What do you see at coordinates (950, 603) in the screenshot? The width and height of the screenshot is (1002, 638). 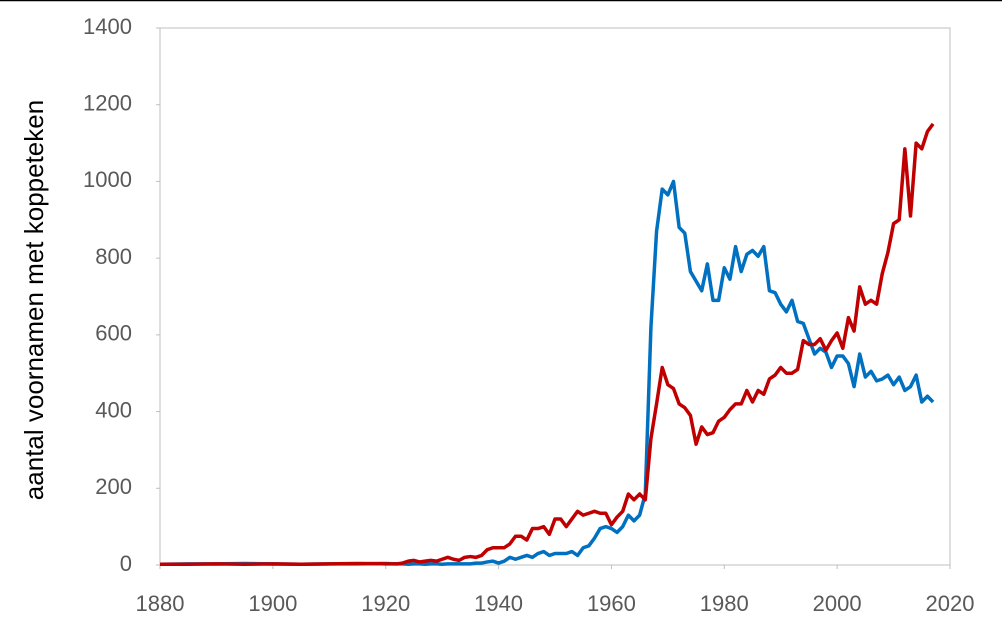 I see `x-tick-label: 2020` at bounding box center [950, 603].